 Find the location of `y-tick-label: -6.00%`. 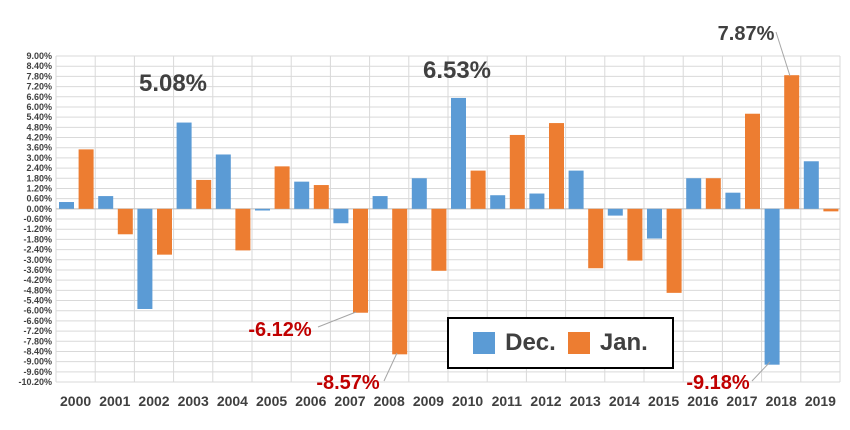

y-tick-label: -6.00% is located at coordinates (37, 311).